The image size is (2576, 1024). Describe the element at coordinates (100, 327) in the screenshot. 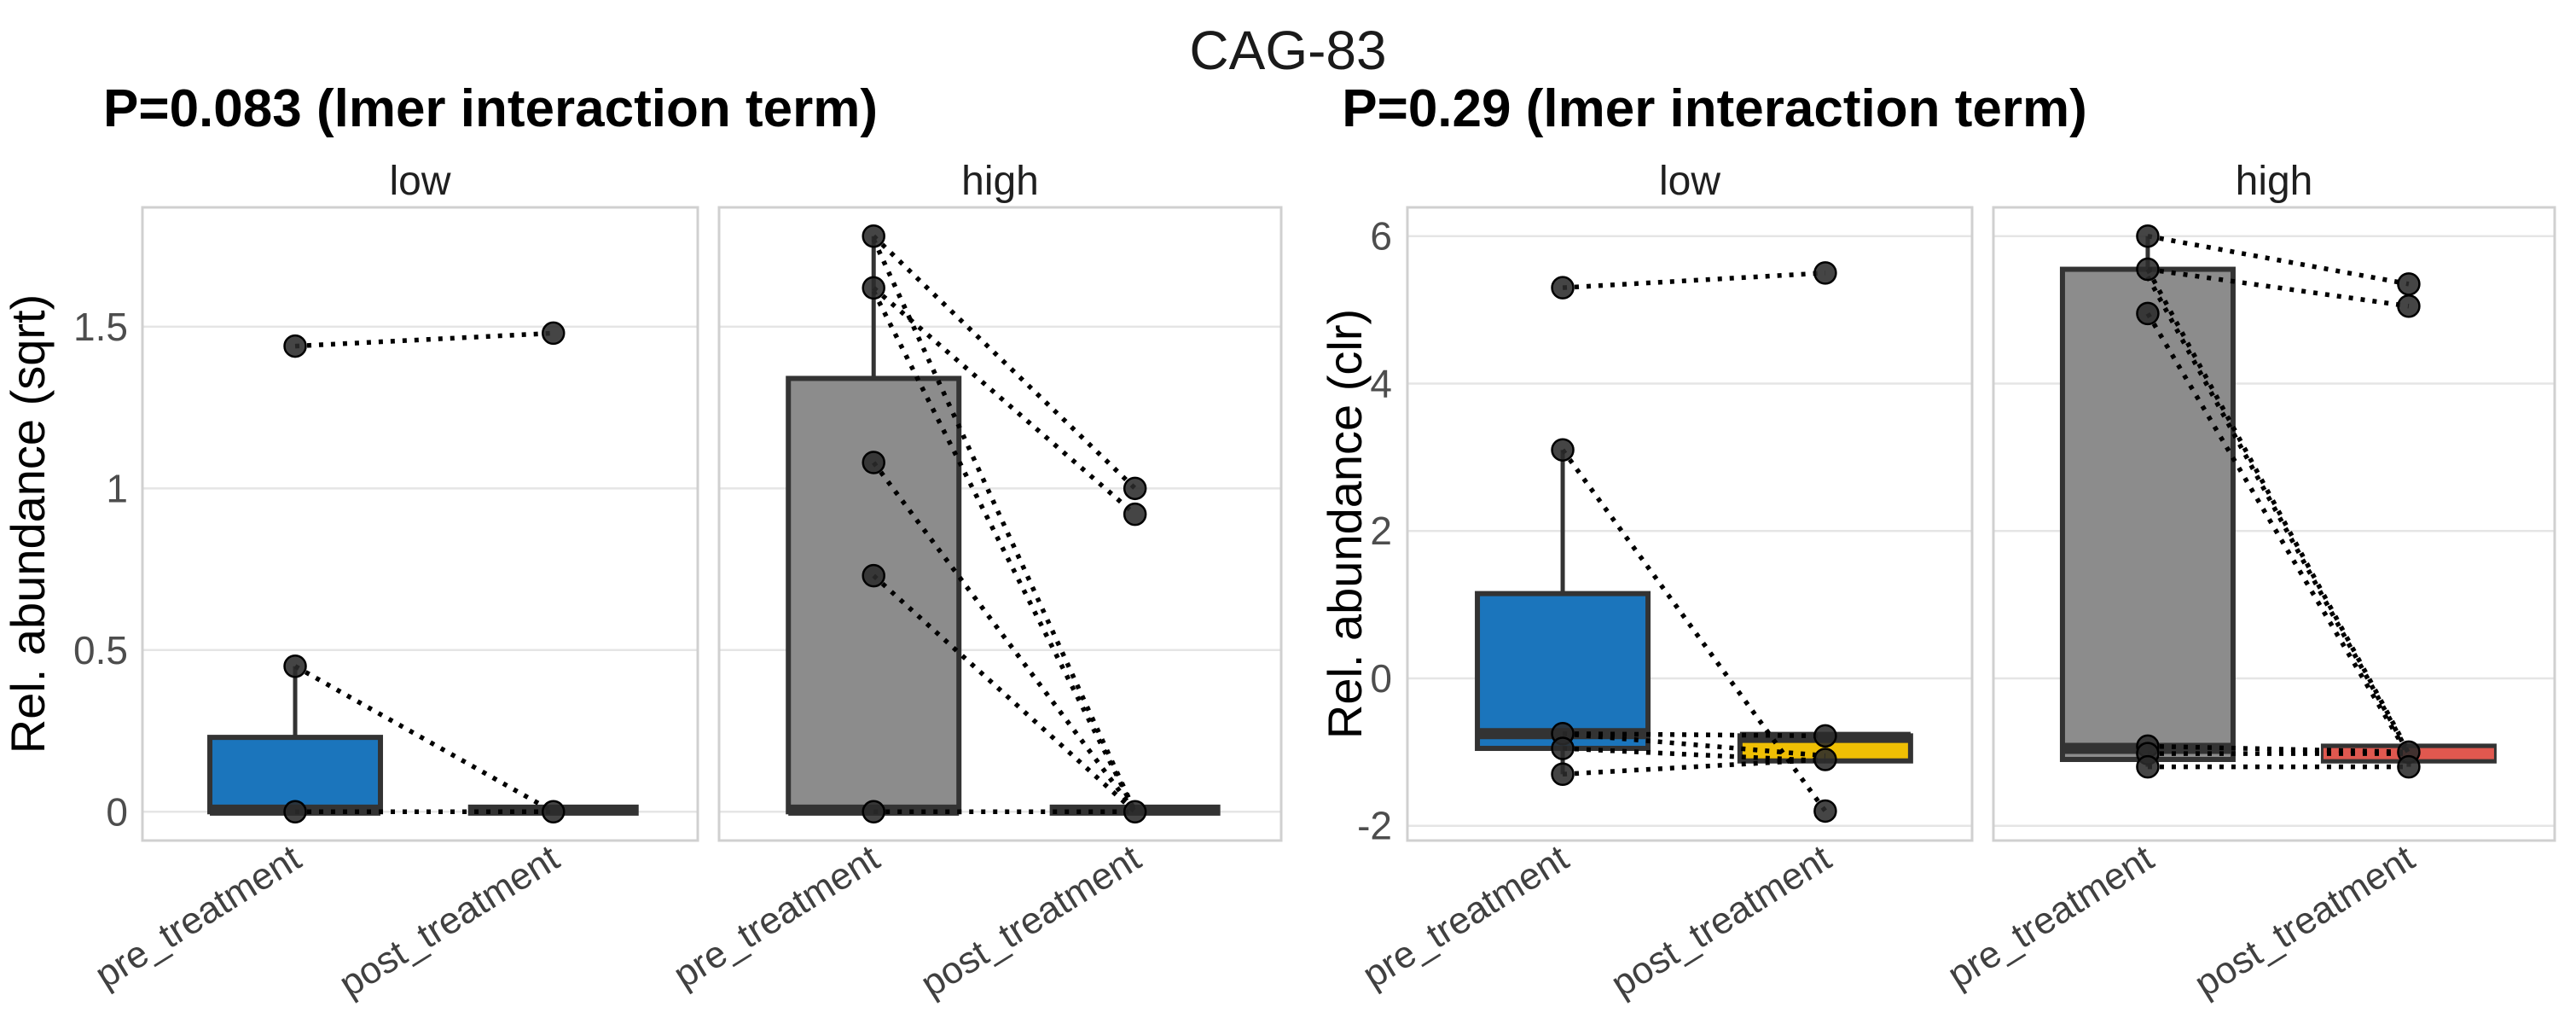

I see `y-tick-label: 1.5` at that location.